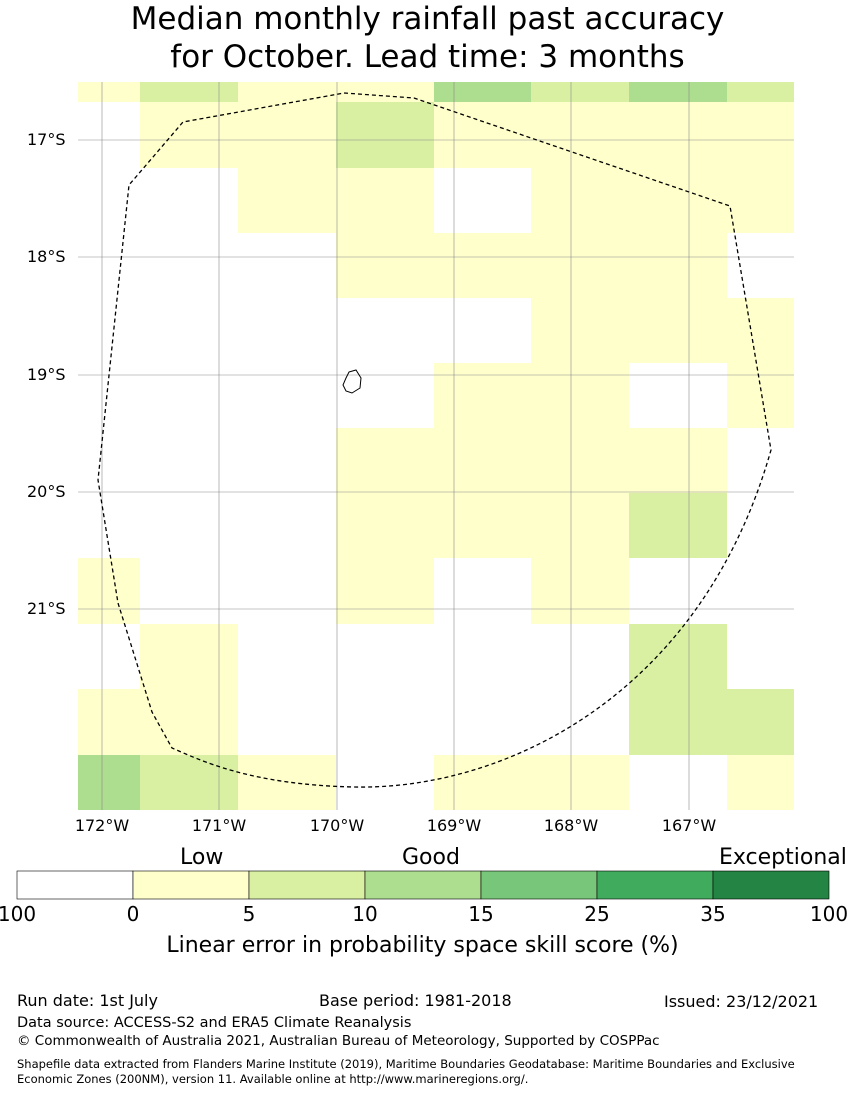 This screenshot has width=855, height=1095. What do you see at coordinates (741, 1001) in the screenshot?
I see `issued-date: Issued: 23/12/2021` at bounding box center [741, 1001].